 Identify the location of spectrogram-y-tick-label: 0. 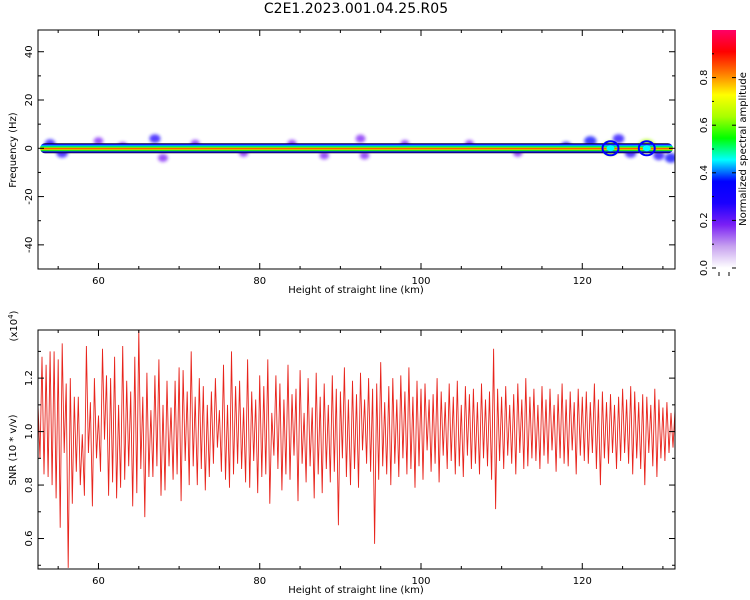
(29, 148).